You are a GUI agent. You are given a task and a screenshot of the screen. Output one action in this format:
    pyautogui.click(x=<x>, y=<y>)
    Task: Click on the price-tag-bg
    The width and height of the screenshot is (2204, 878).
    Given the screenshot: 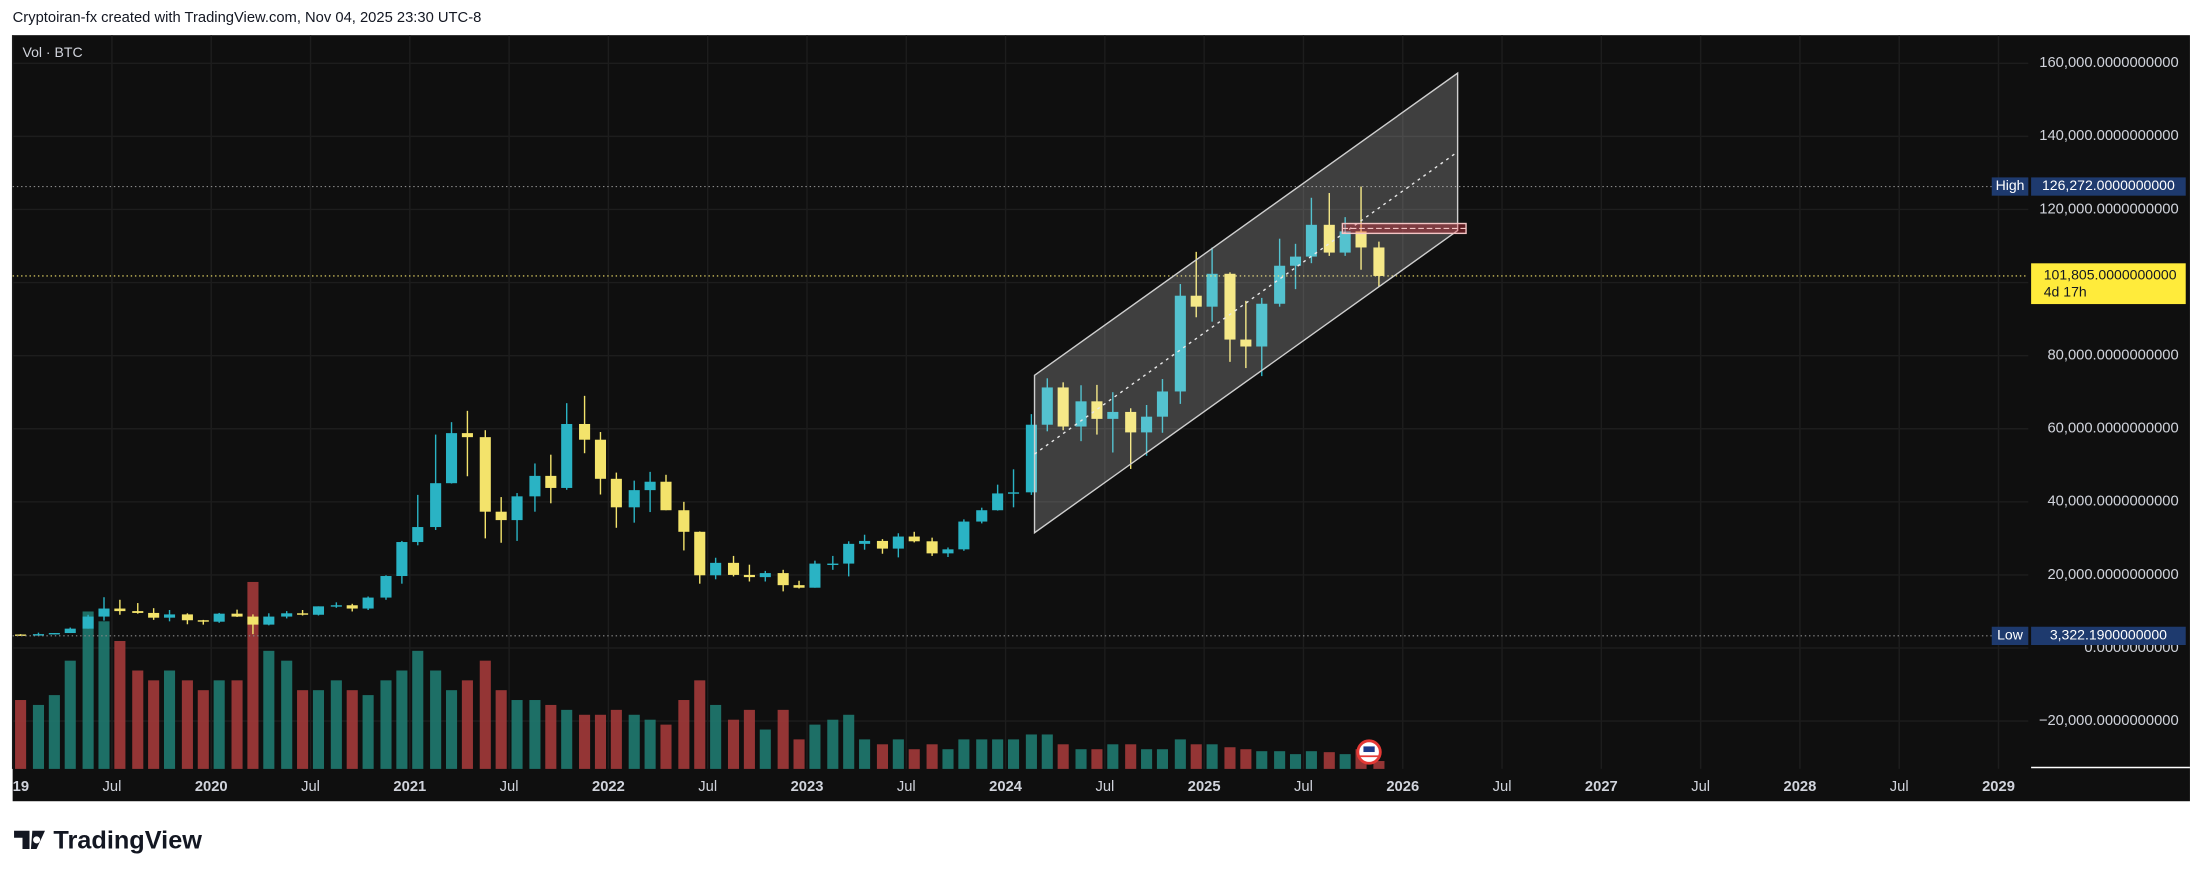 What is the action you would take?
    pyautogui.click(x=2108, y=636)
    